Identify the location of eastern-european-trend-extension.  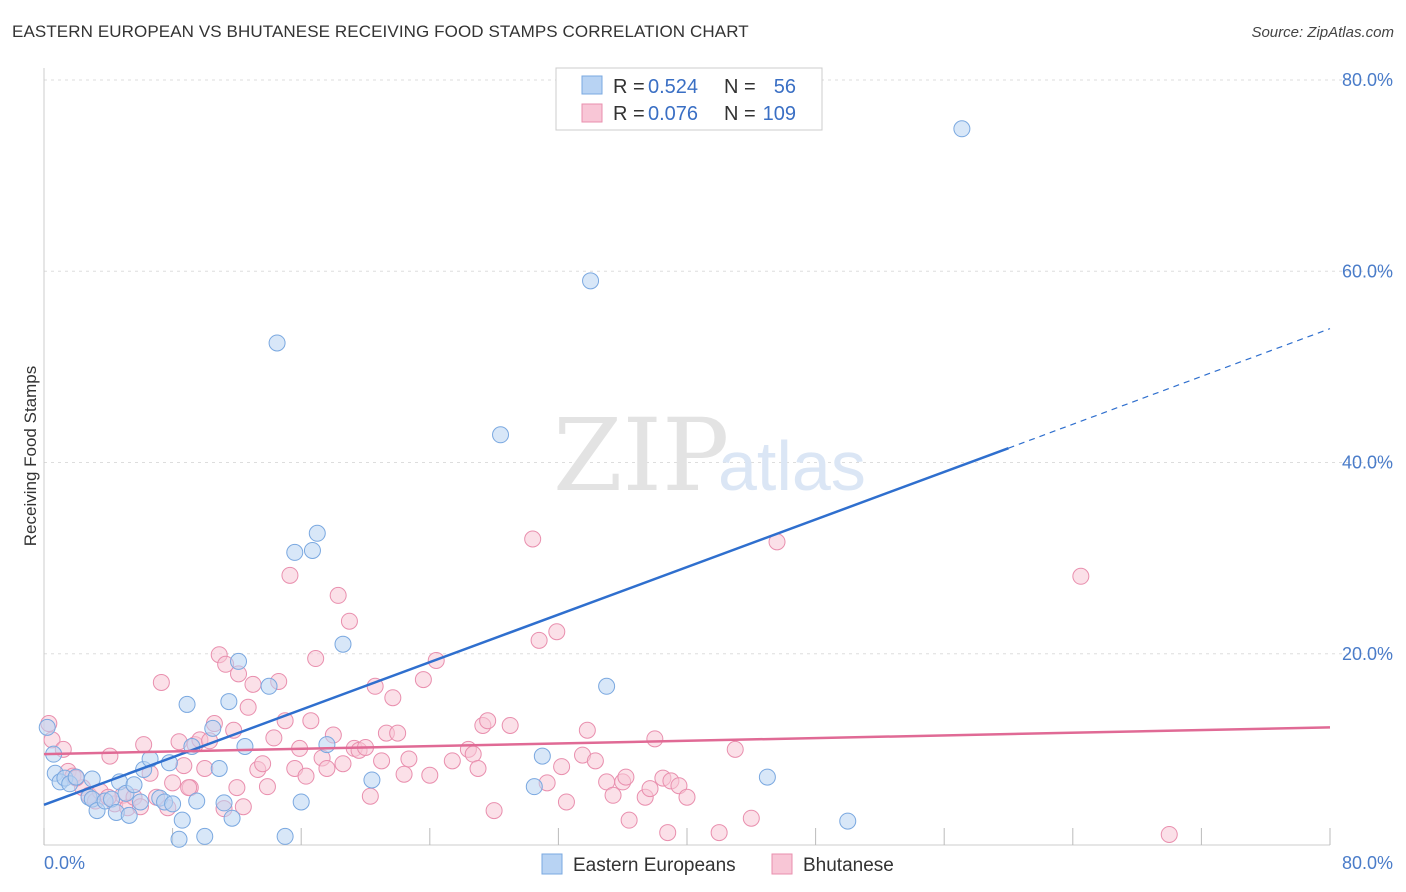
(1169, 388).